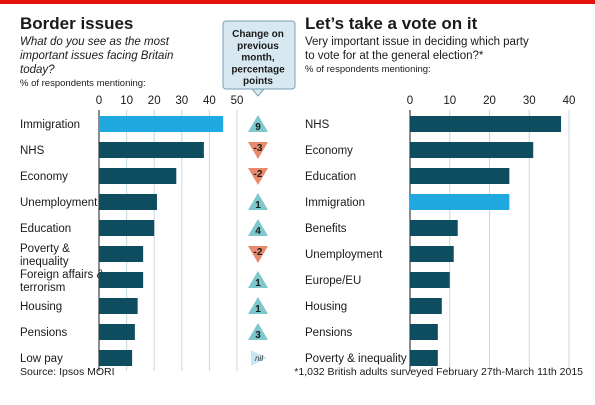 The height and width of the screenshot is (405, 595). I want to click on change-header-text: previous, so click(258, 46).